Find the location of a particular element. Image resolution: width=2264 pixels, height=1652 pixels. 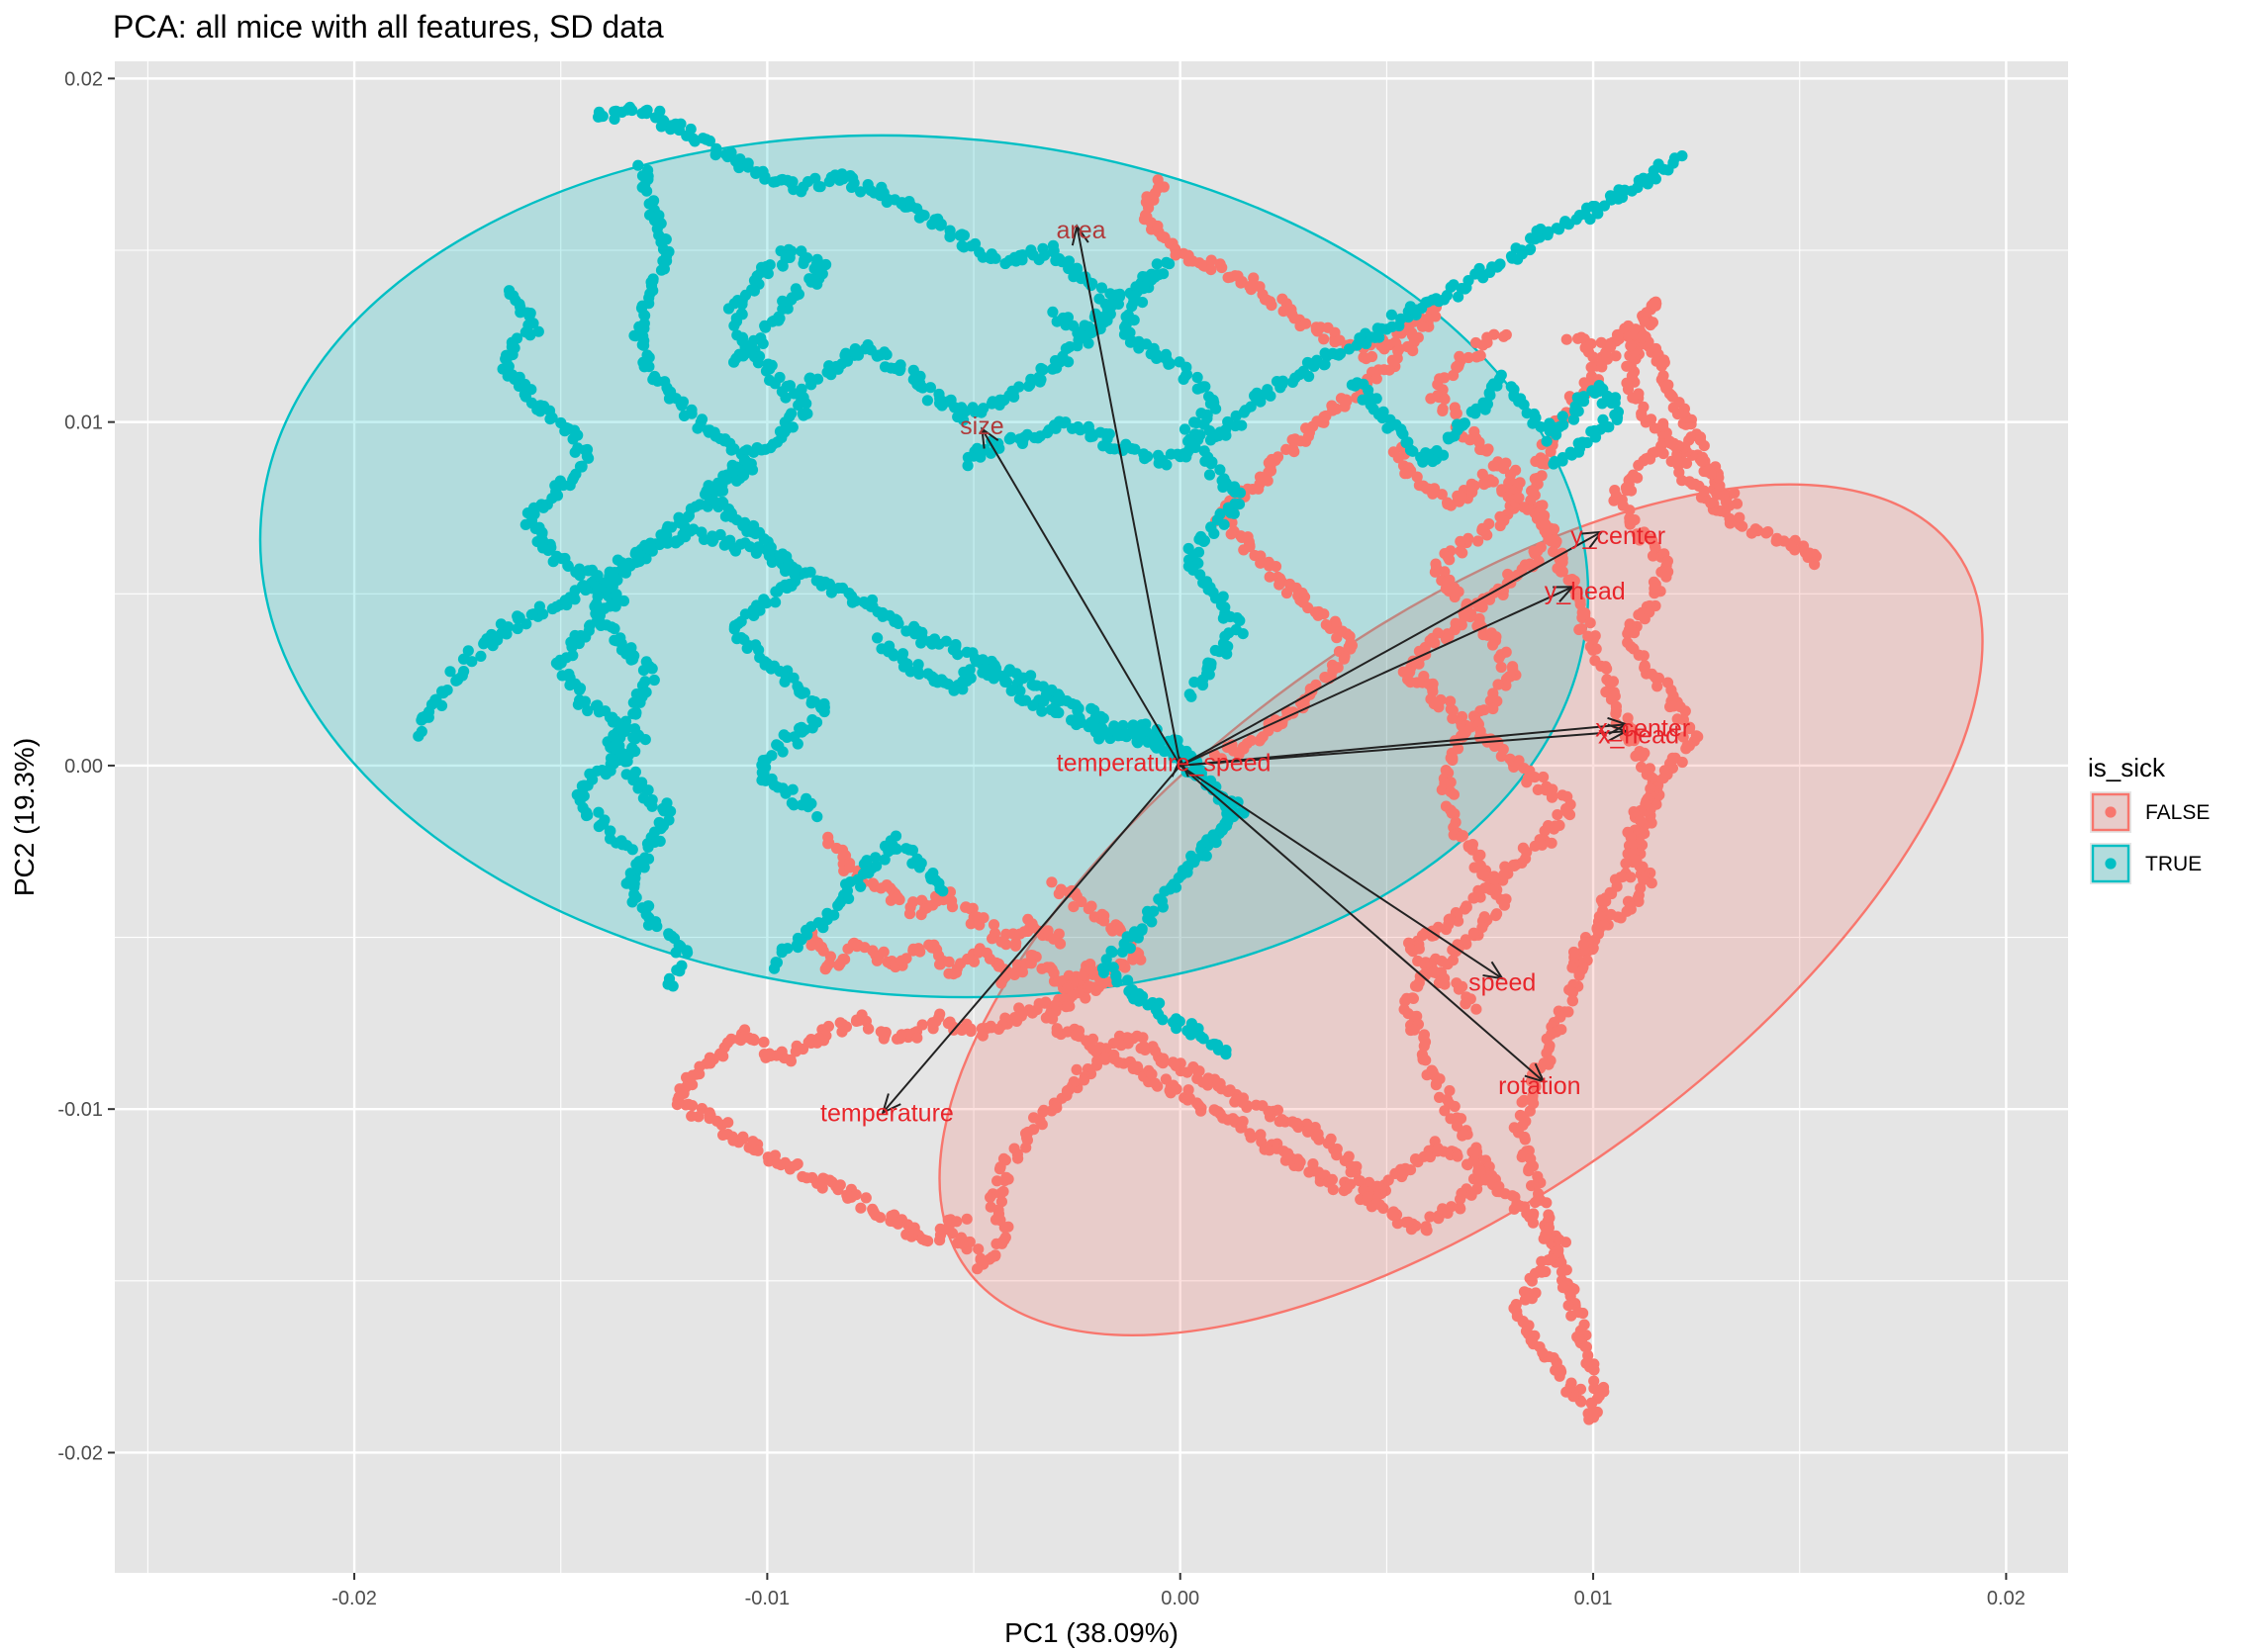

x-tick-label: 0.01 is located at coordinates (1593, 1598).